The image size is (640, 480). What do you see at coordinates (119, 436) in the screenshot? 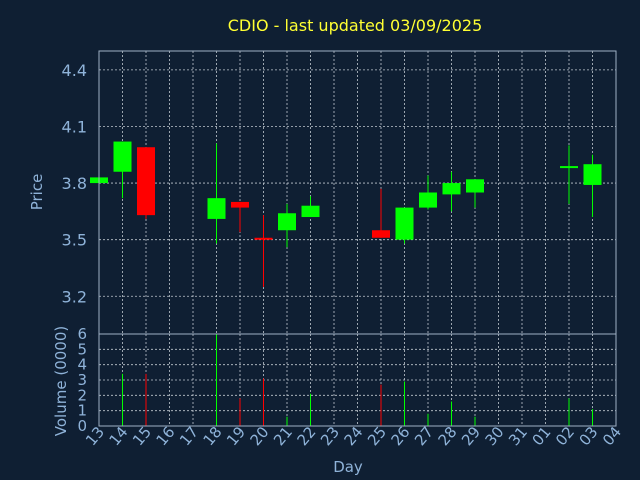
I see `x-tick-label: 14` at bounding box center [119, 436].